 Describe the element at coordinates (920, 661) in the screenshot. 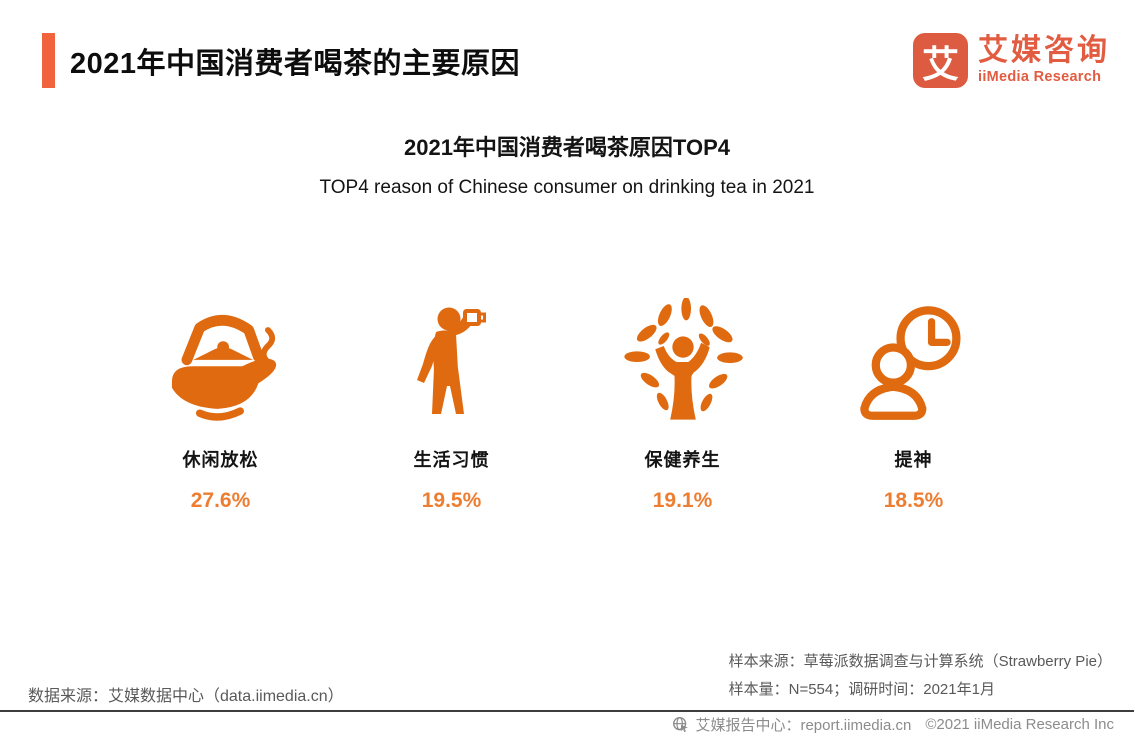

I see `sample-source: 样本来源：草莓派数据调查与计算系统（Strawberry Pie）` at that location.